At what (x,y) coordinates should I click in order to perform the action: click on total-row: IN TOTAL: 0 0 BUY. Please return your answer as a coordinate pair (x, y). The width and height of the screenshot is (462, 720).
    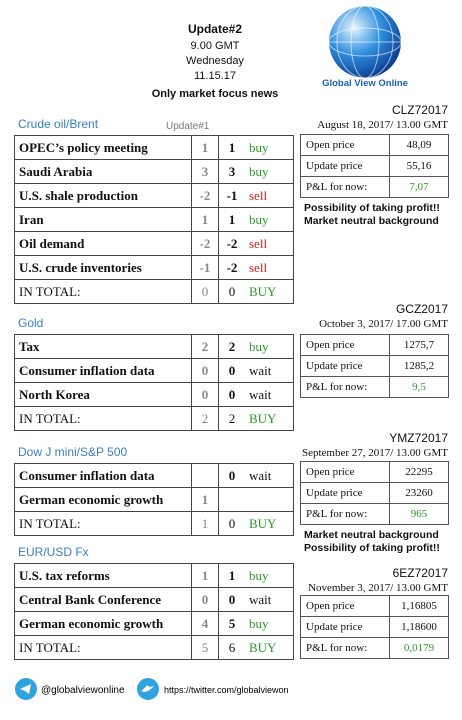
    Looking at the image, I should click on (154, 291).